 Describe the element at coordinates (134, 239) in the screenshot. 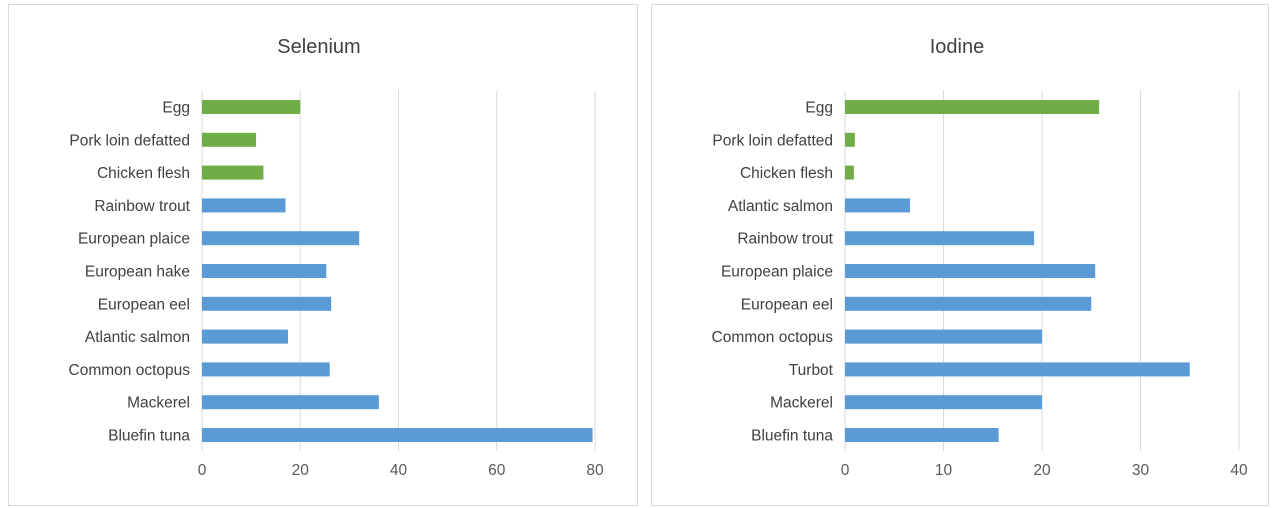

I see `selenium-category-label-european-plaice: European plaice` at that location.